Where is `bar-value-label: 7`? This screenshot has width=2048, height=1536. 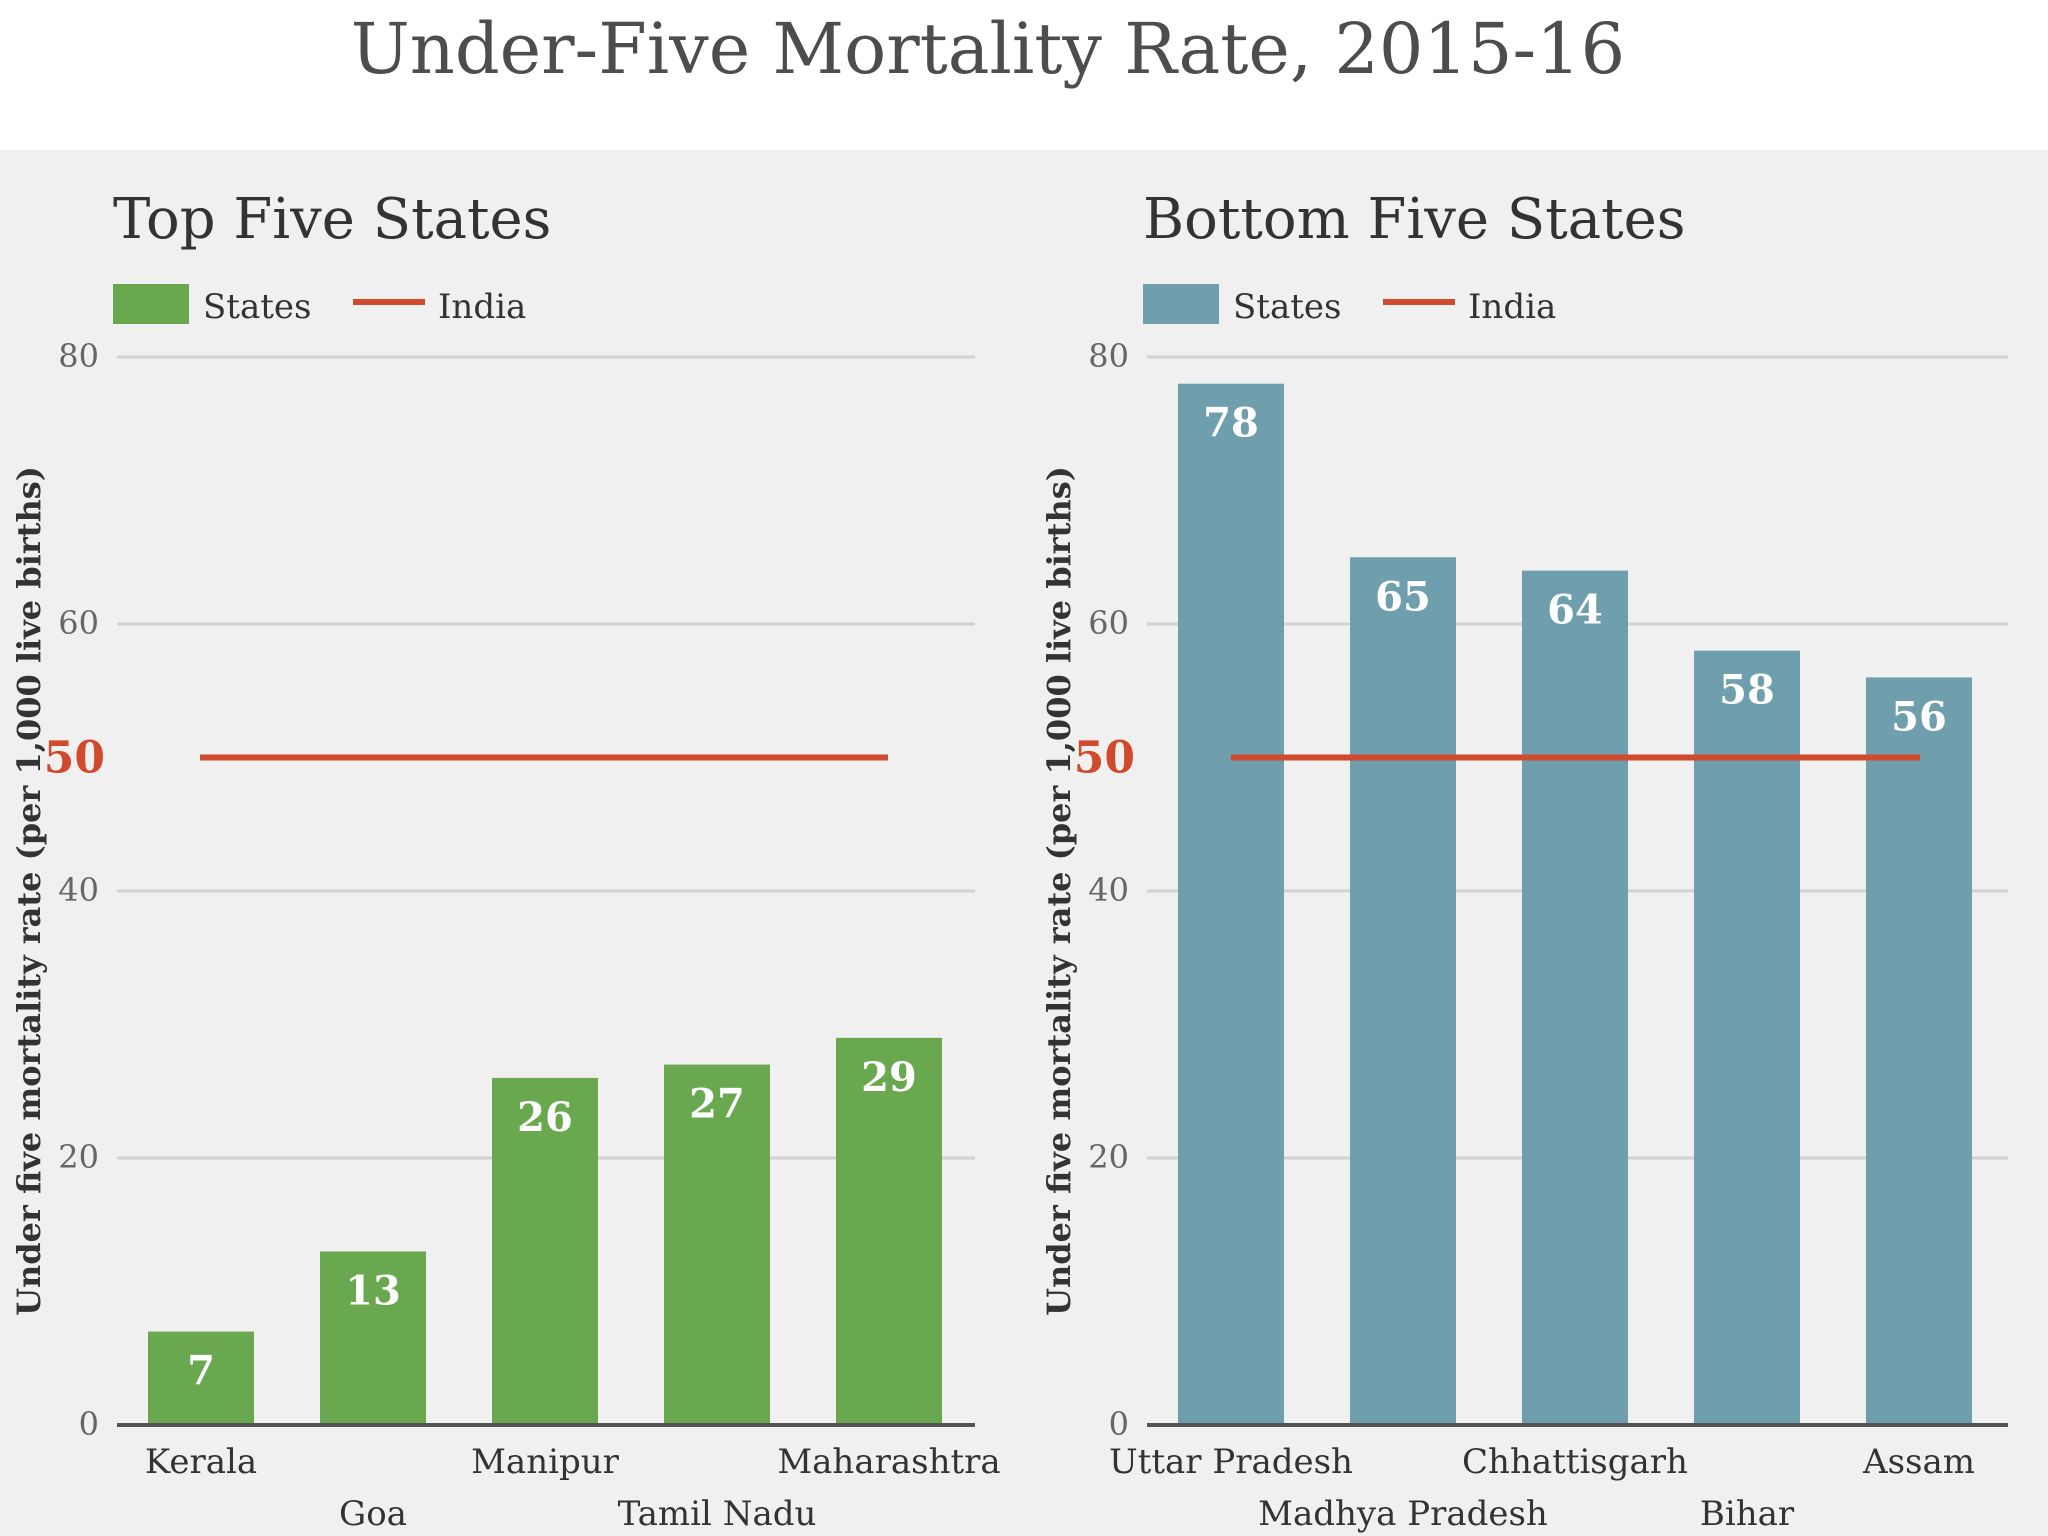
bar-value-label: 7 is located at coordinates (201, 1371).